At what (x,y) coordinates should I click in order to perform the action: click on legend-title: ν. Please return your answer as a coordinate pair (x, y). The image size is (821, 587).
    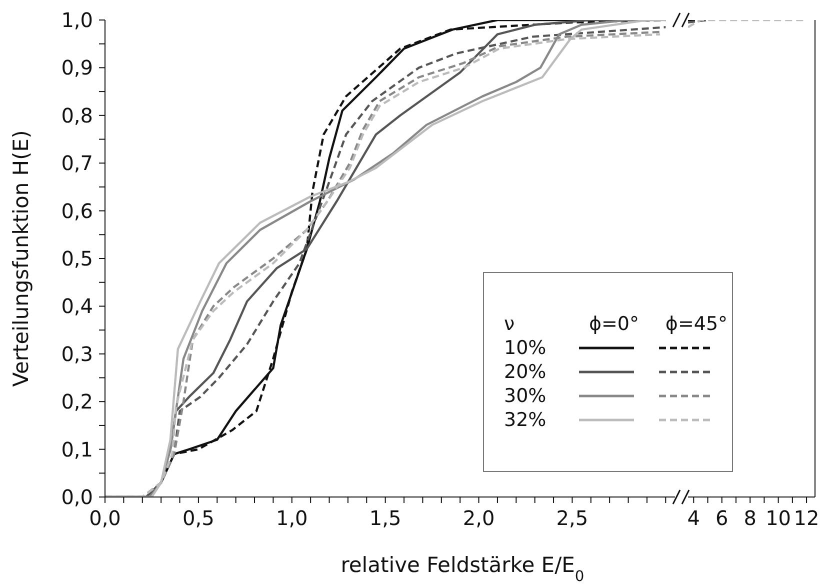
    Looking at the image, I should click on (510, 324).